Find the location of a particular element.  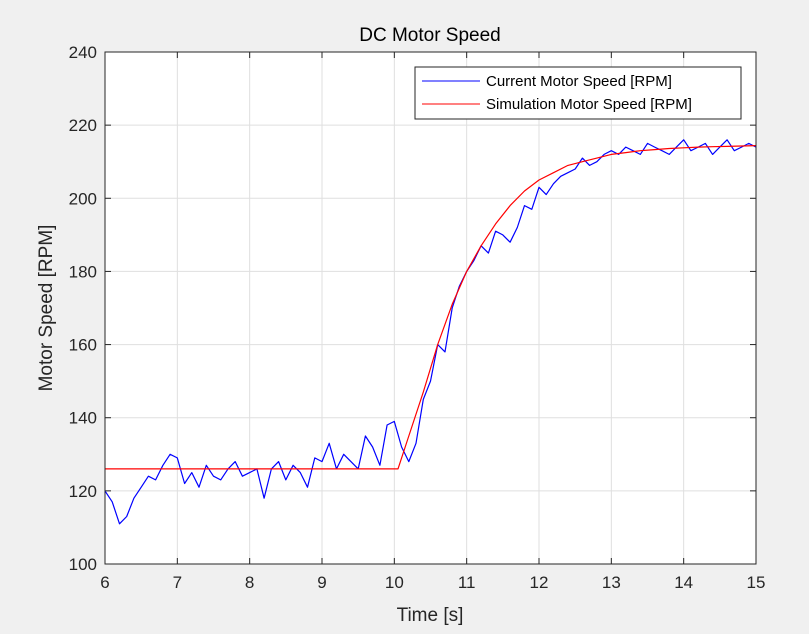

y-tick-label: 220 is located at coordinates (83, 125).